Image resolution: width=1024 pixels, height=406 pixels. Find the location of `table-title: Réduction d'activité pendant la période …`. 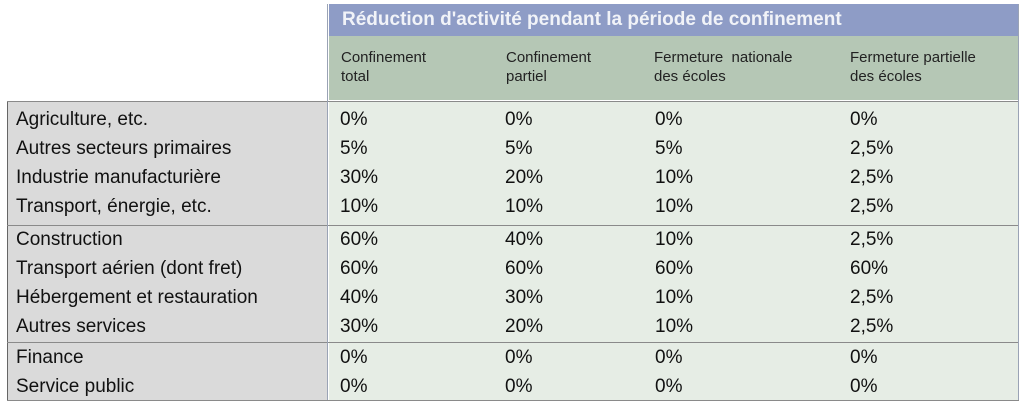

table-title: Réduction d'activité pendant la période … is located at coordinates (674, 20).